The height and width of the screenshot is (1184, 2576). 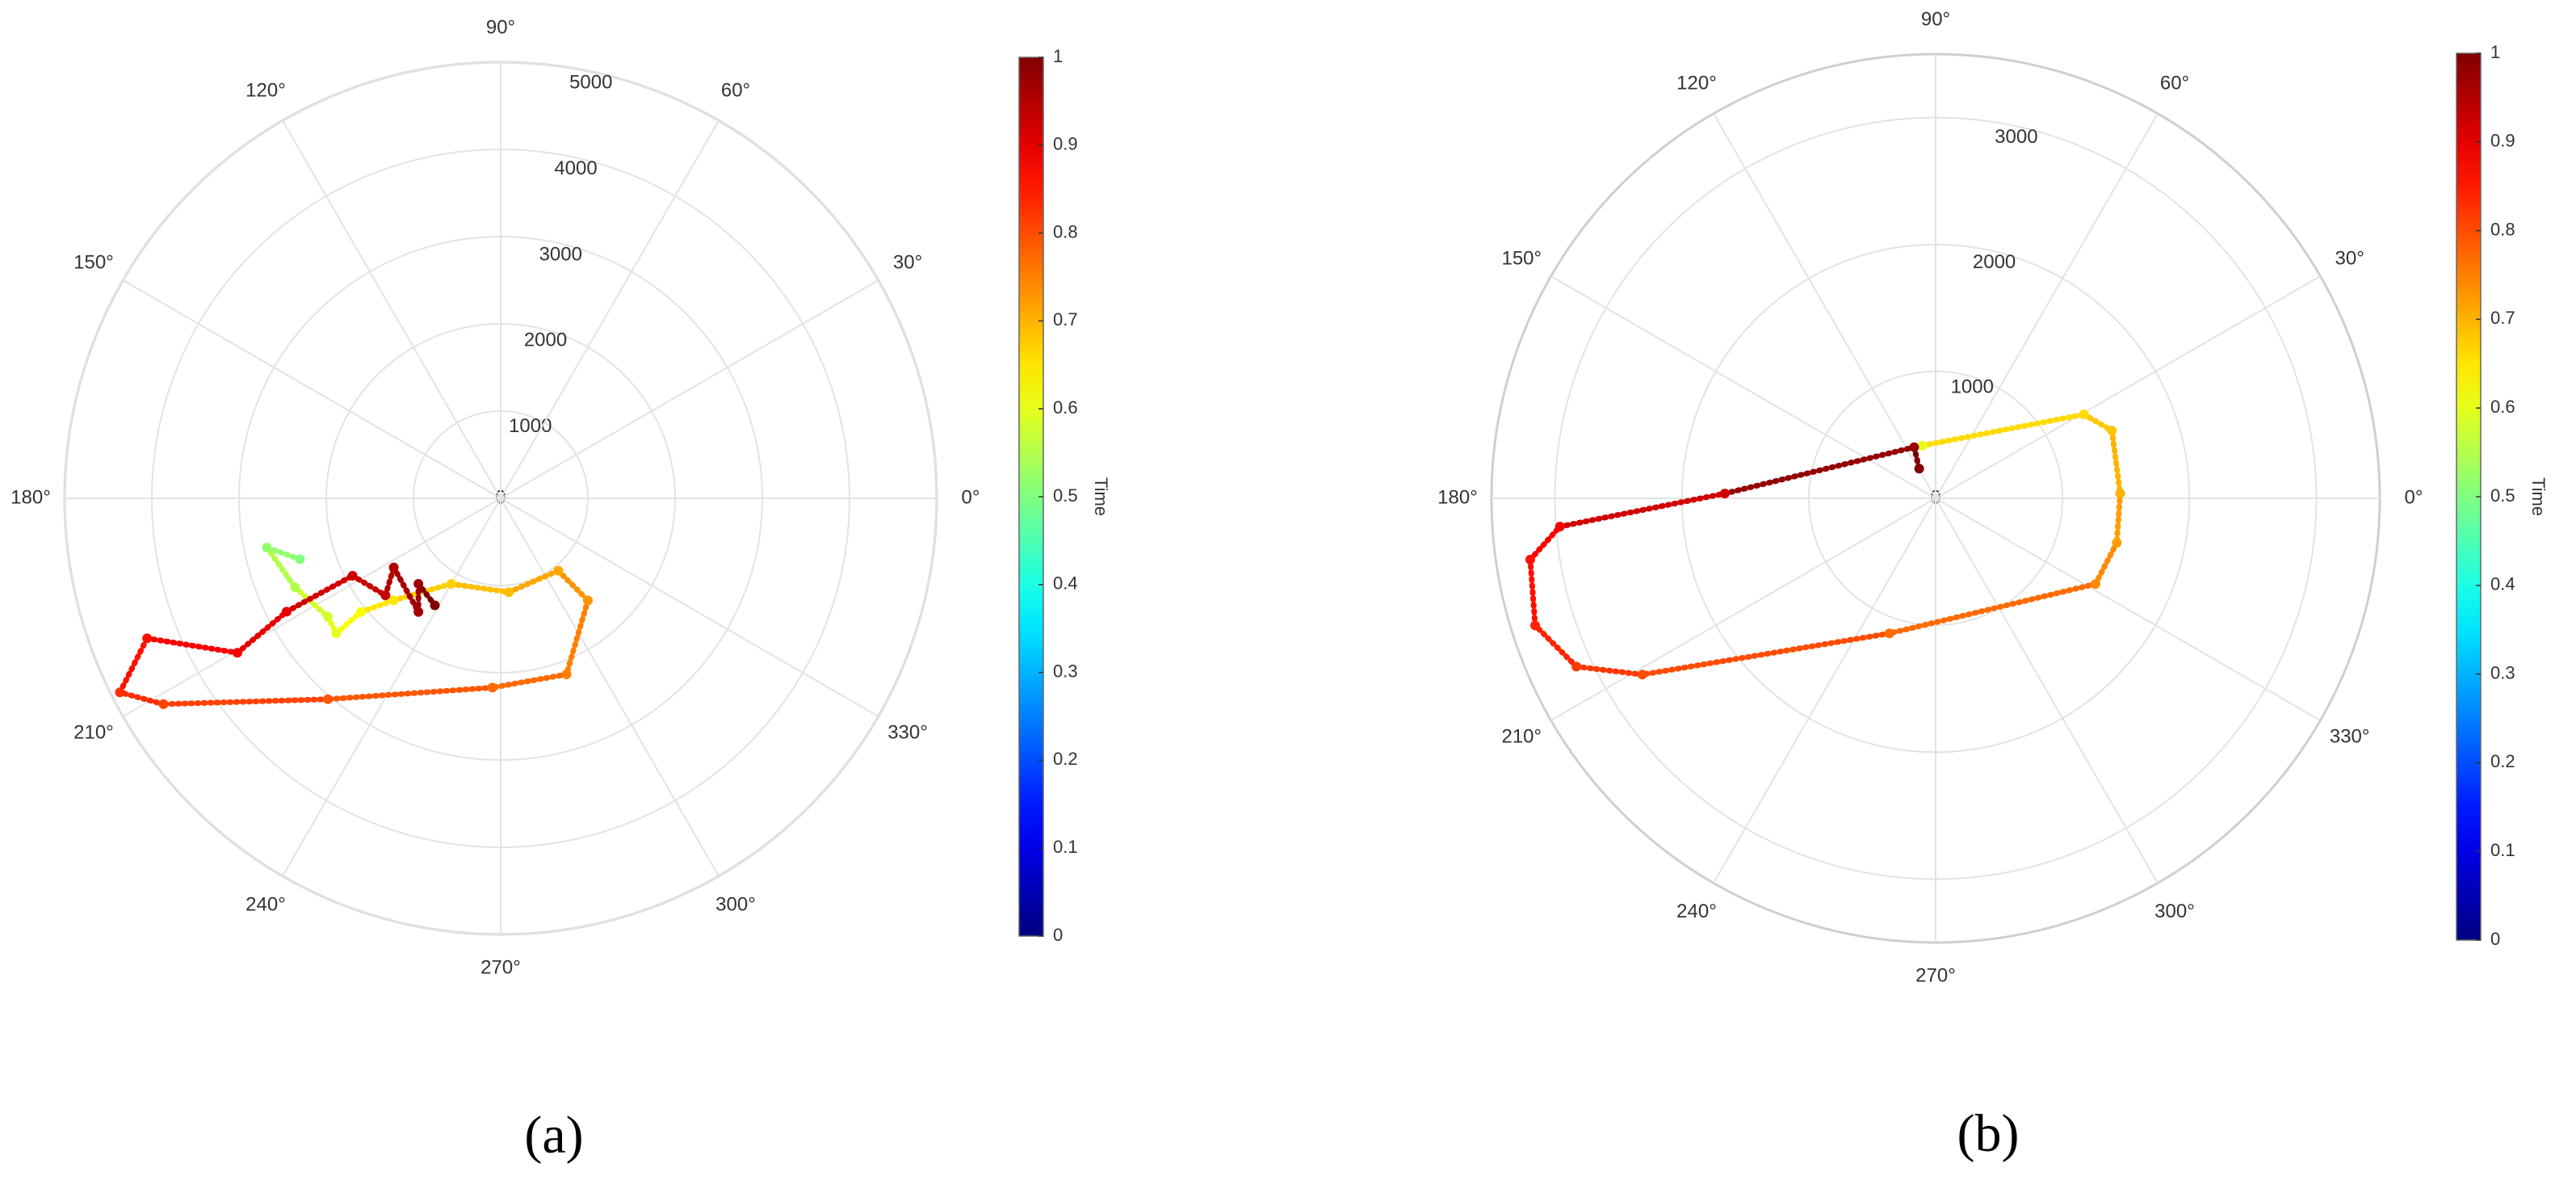 I want to click on theta-tick-label: 0°, so click(x=971, y=497).